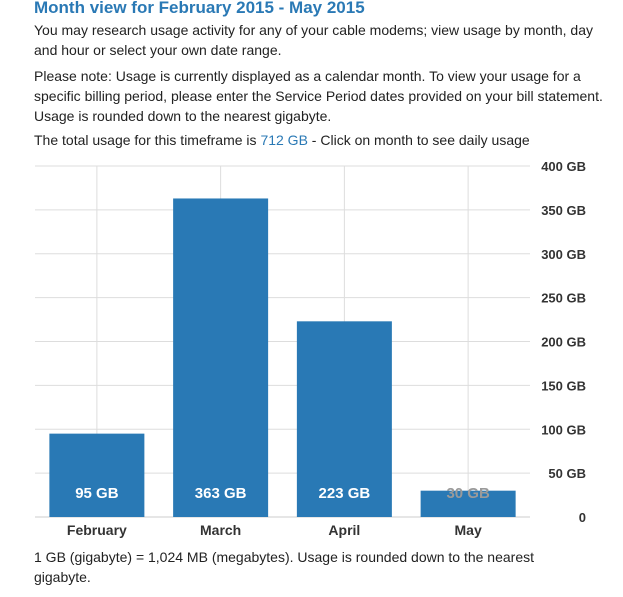  What do you see at coordinates (345, 493) in the screenshot?
I see `data-label: 223 GB` at bounding box center [345, 493].